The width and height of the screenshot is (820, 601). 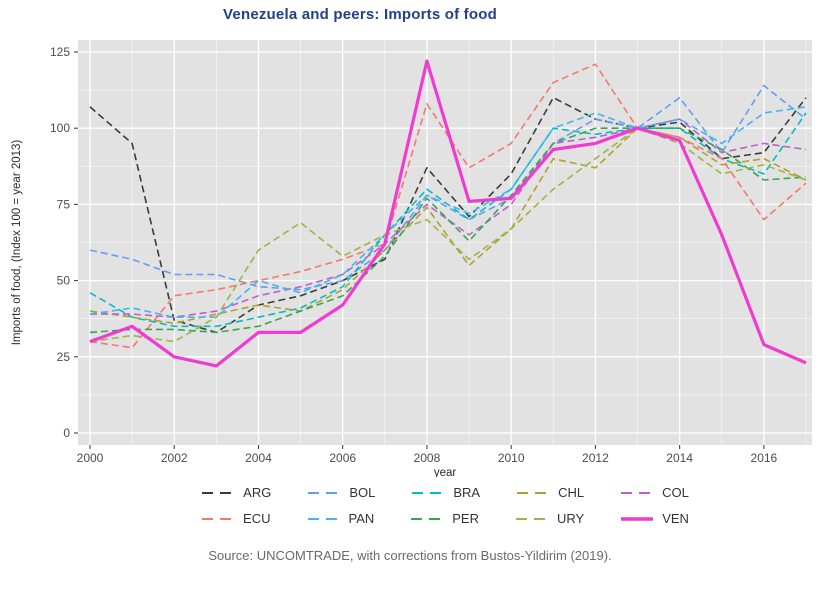 I want to click on legend-item-chl: CHL, so click(x=550, y=492).